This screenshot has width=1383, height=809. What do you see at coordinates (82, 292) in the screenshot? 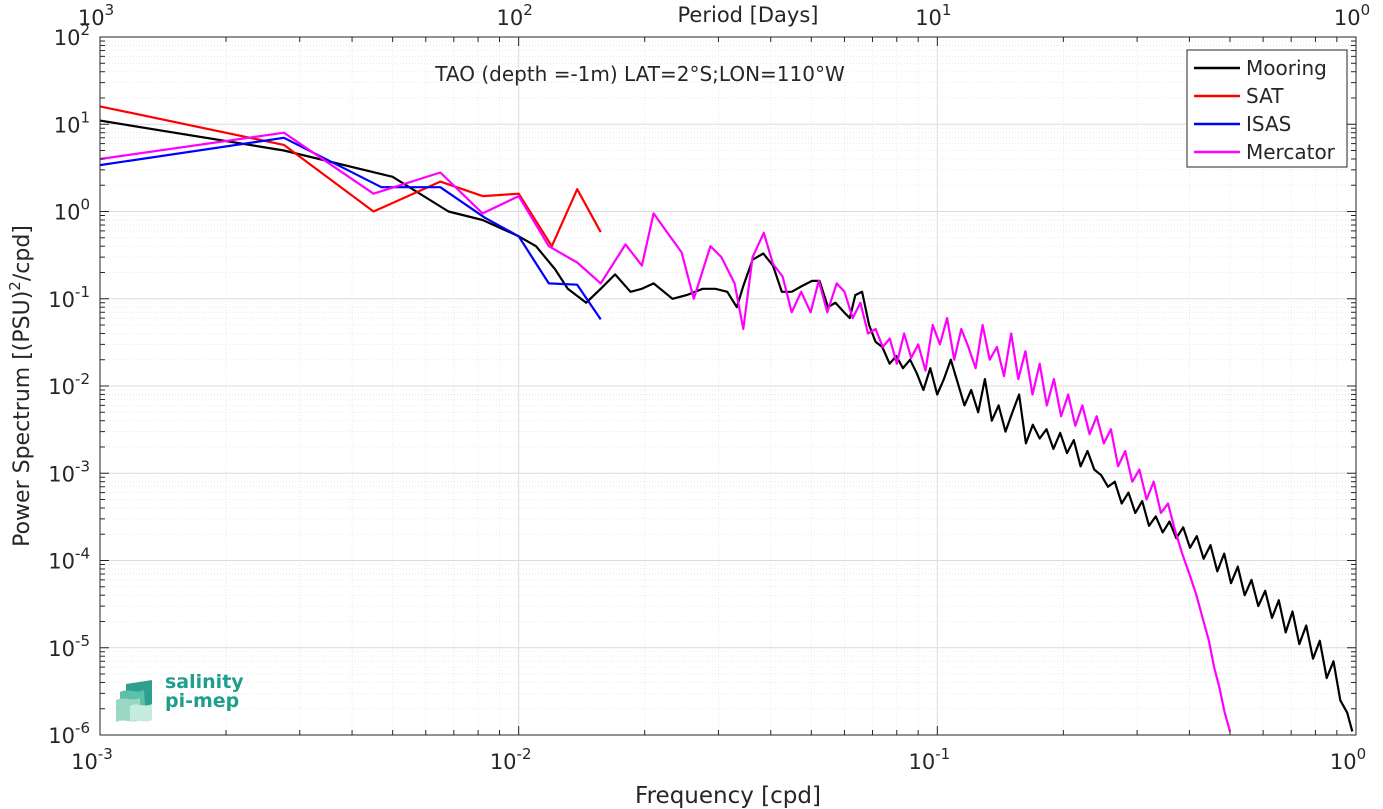
I see `y-tick-label-exp: -1` at bounding box center [82, 292].